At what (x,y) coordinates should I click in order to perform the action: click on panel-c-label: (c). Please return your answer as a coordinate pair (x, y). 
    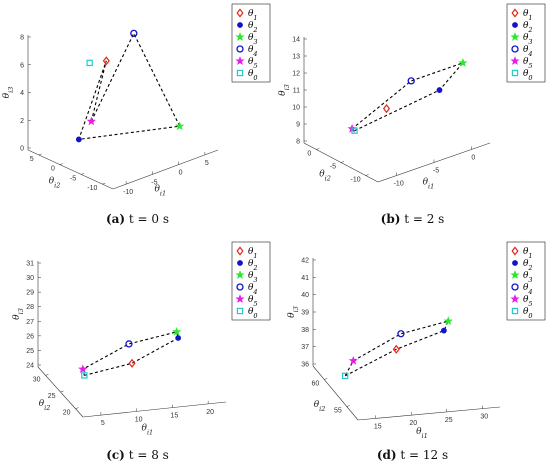
    Looking at the image, I should click on (115, 455).